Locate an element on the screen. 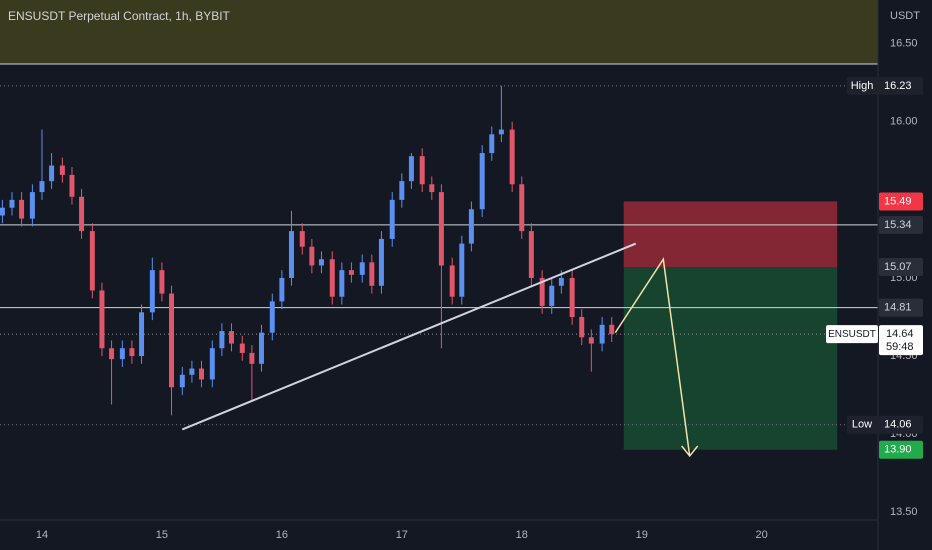 This screenshot has height=550, width=932. price-badge-label: 16.23 is located at coordinates (898, 86).